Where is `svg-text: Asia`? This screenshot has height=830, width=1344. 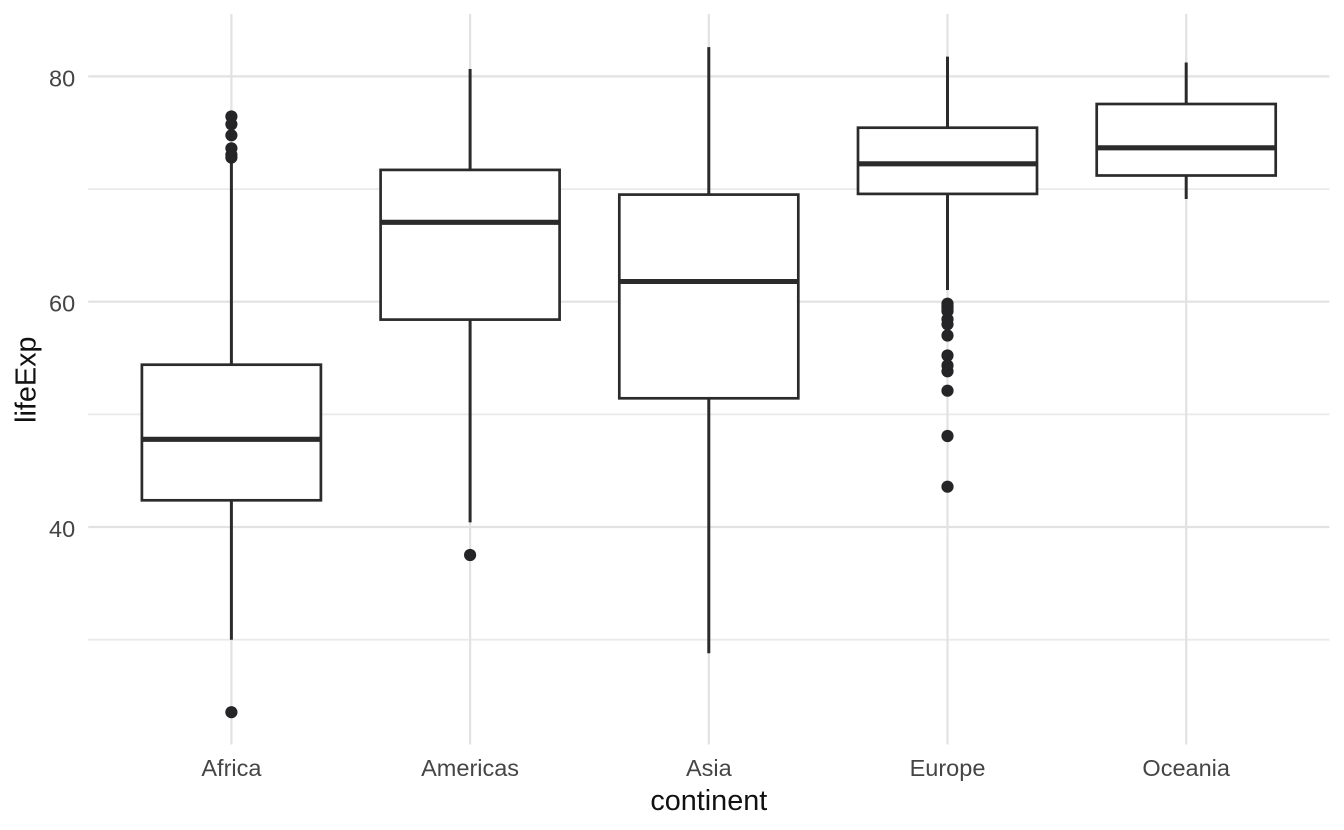 svg-text: Asia is located at coordinates (709, 768).